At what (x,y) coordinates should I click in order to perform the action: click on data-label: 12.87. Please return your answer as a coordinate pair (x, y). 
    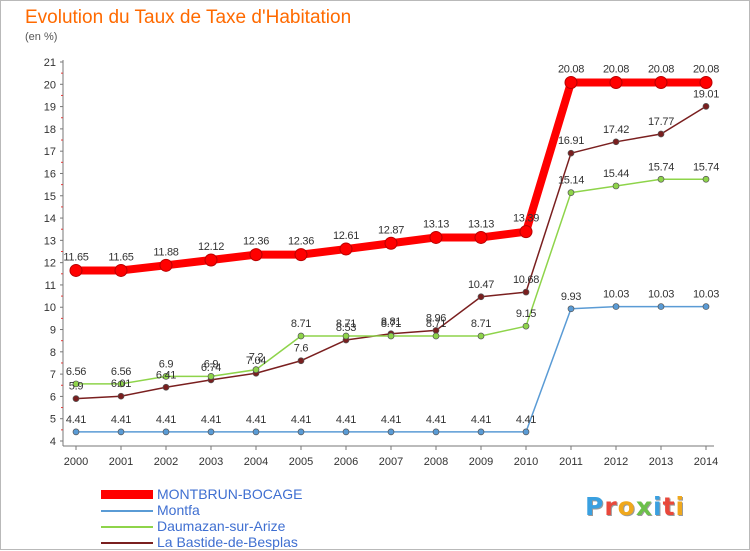
    Looking at the image, I should click on (391, 230).